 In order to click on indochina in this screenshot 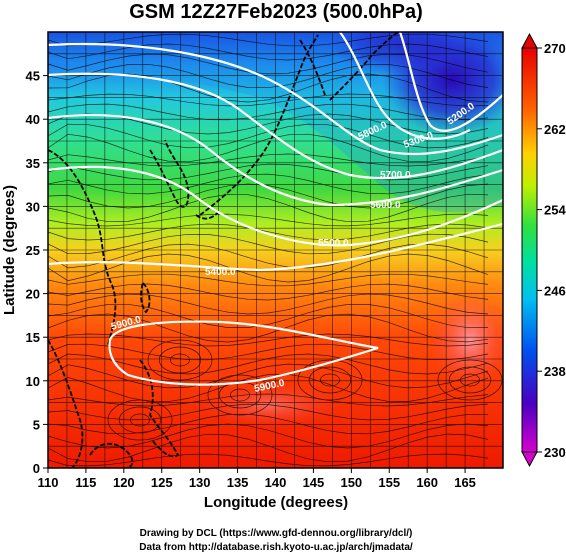, I will do `click(66, 403)`.